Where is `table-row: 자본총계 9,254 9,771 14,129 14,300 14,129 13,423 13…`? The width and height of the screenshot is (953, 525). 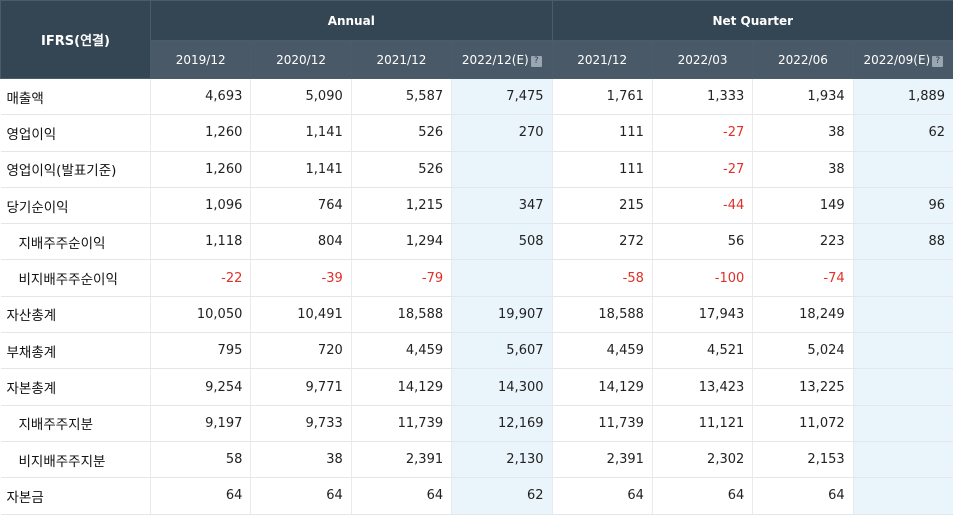
table-row: 자본총계 9,254 9,771 14,129 14,300 14,129 13,423 13… is located at coordinates (476, 387).